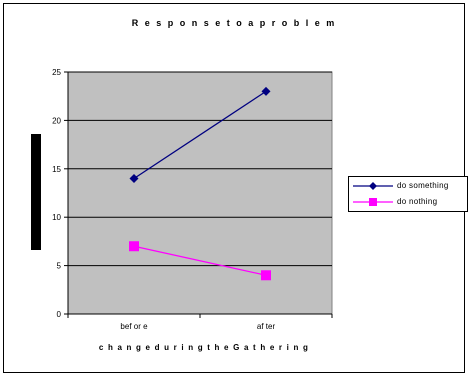 The width and height of the screenshot is (468, 375). What do you see at coordinates (56, 120) in the screenshot?
I see `y-tick-label-20: 20` at bounding box center [56, 120].